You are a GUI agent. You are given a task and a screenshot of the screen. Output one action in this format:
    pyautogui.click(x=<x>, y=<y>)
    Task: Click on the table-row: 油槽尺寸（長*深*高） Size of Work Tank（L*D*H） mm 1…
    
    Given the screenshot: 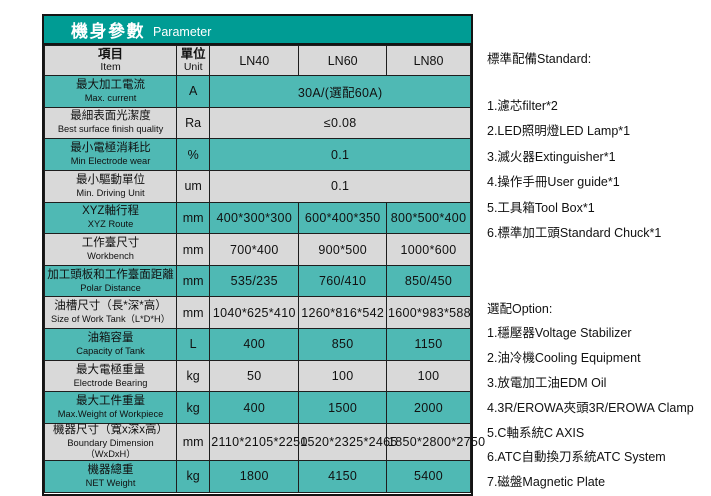 What is the action you would take?
    pyautogui.click(x=257, y=313)
    